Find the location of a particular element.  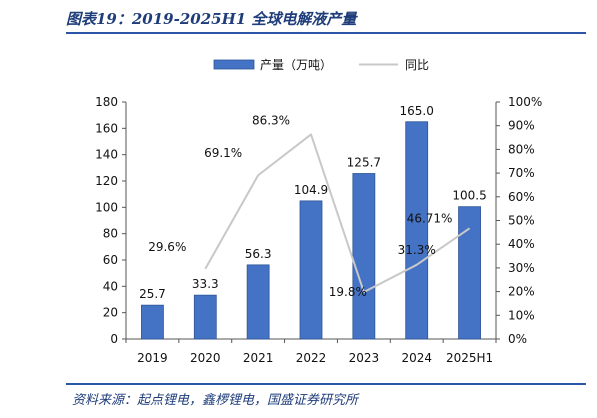

y-right-tick-label: 0% is located at coordinates (517, 339).